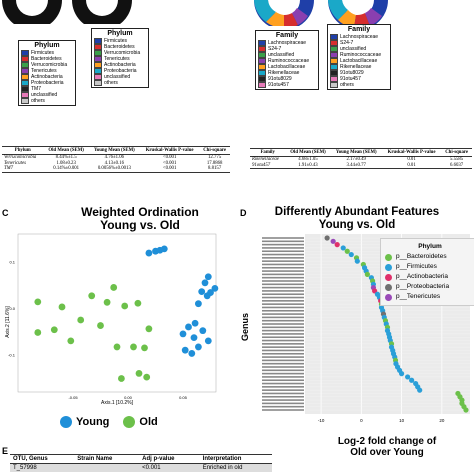 The height and width of the screenshot is (474, 474). I want to click on family-donut-old, so click(284, 13).